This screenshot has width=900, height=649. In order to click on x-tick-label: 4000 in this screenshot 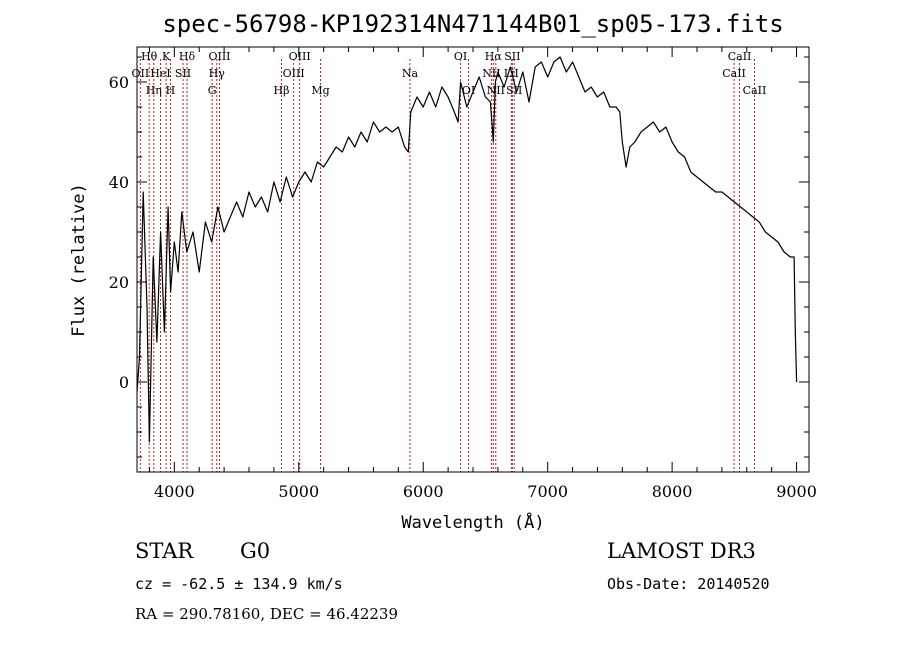, I will do `click(174, 491)`.